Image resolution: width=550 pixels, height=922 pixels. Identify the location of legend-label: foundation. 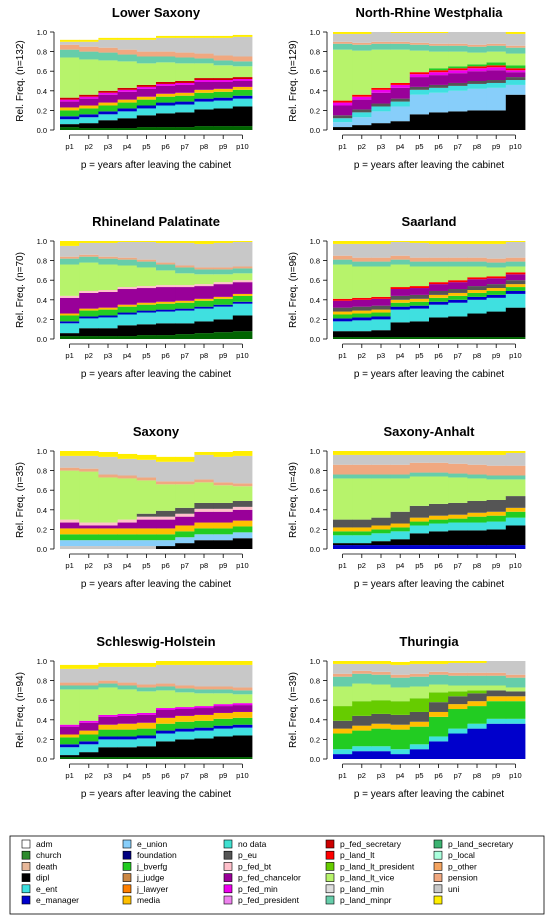
(157, 855).